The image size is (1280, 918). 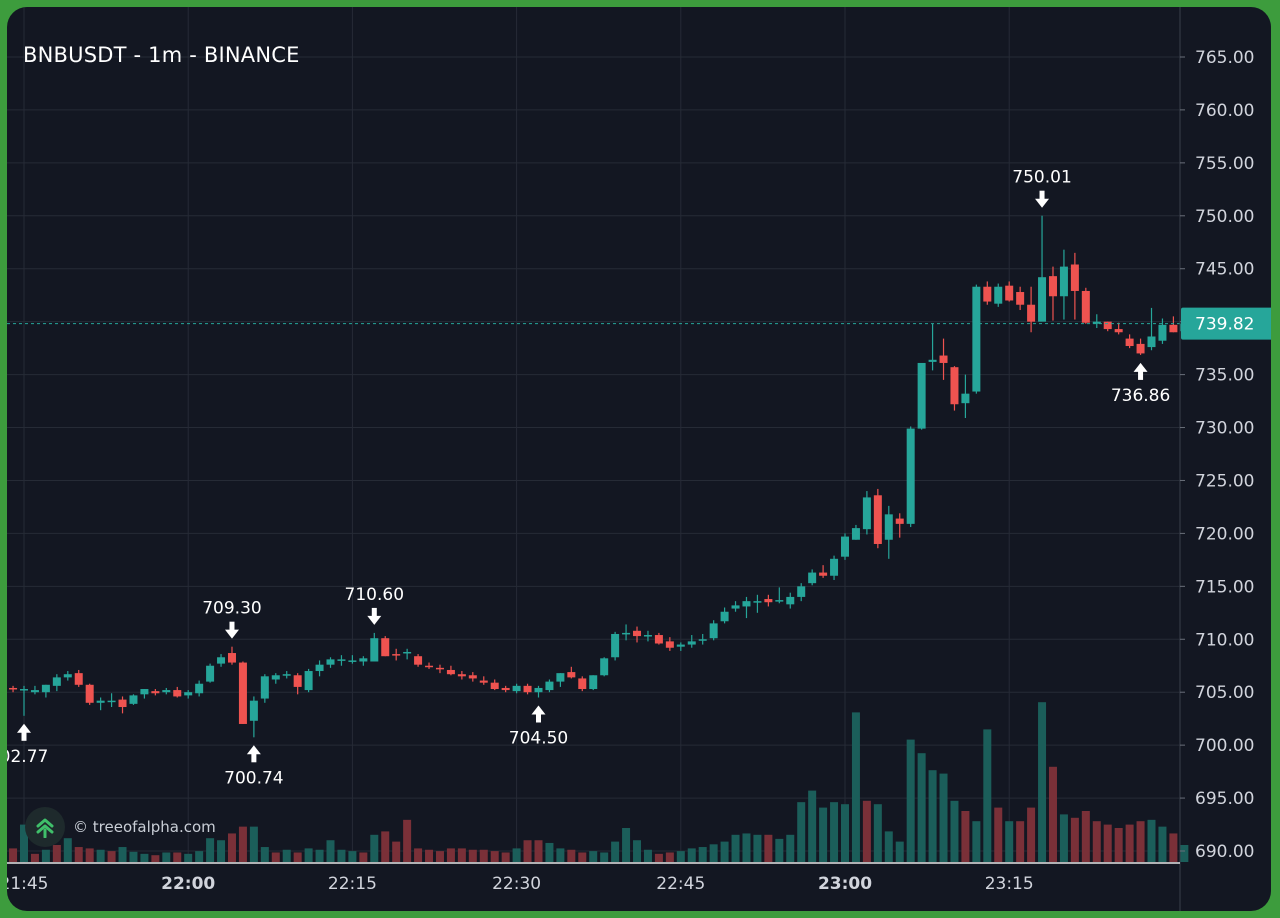 What do you see at coordinates (1224, 164) in the screenshot?
I see `y-tick-label: 755.00` at bounding box center [1224, 164].